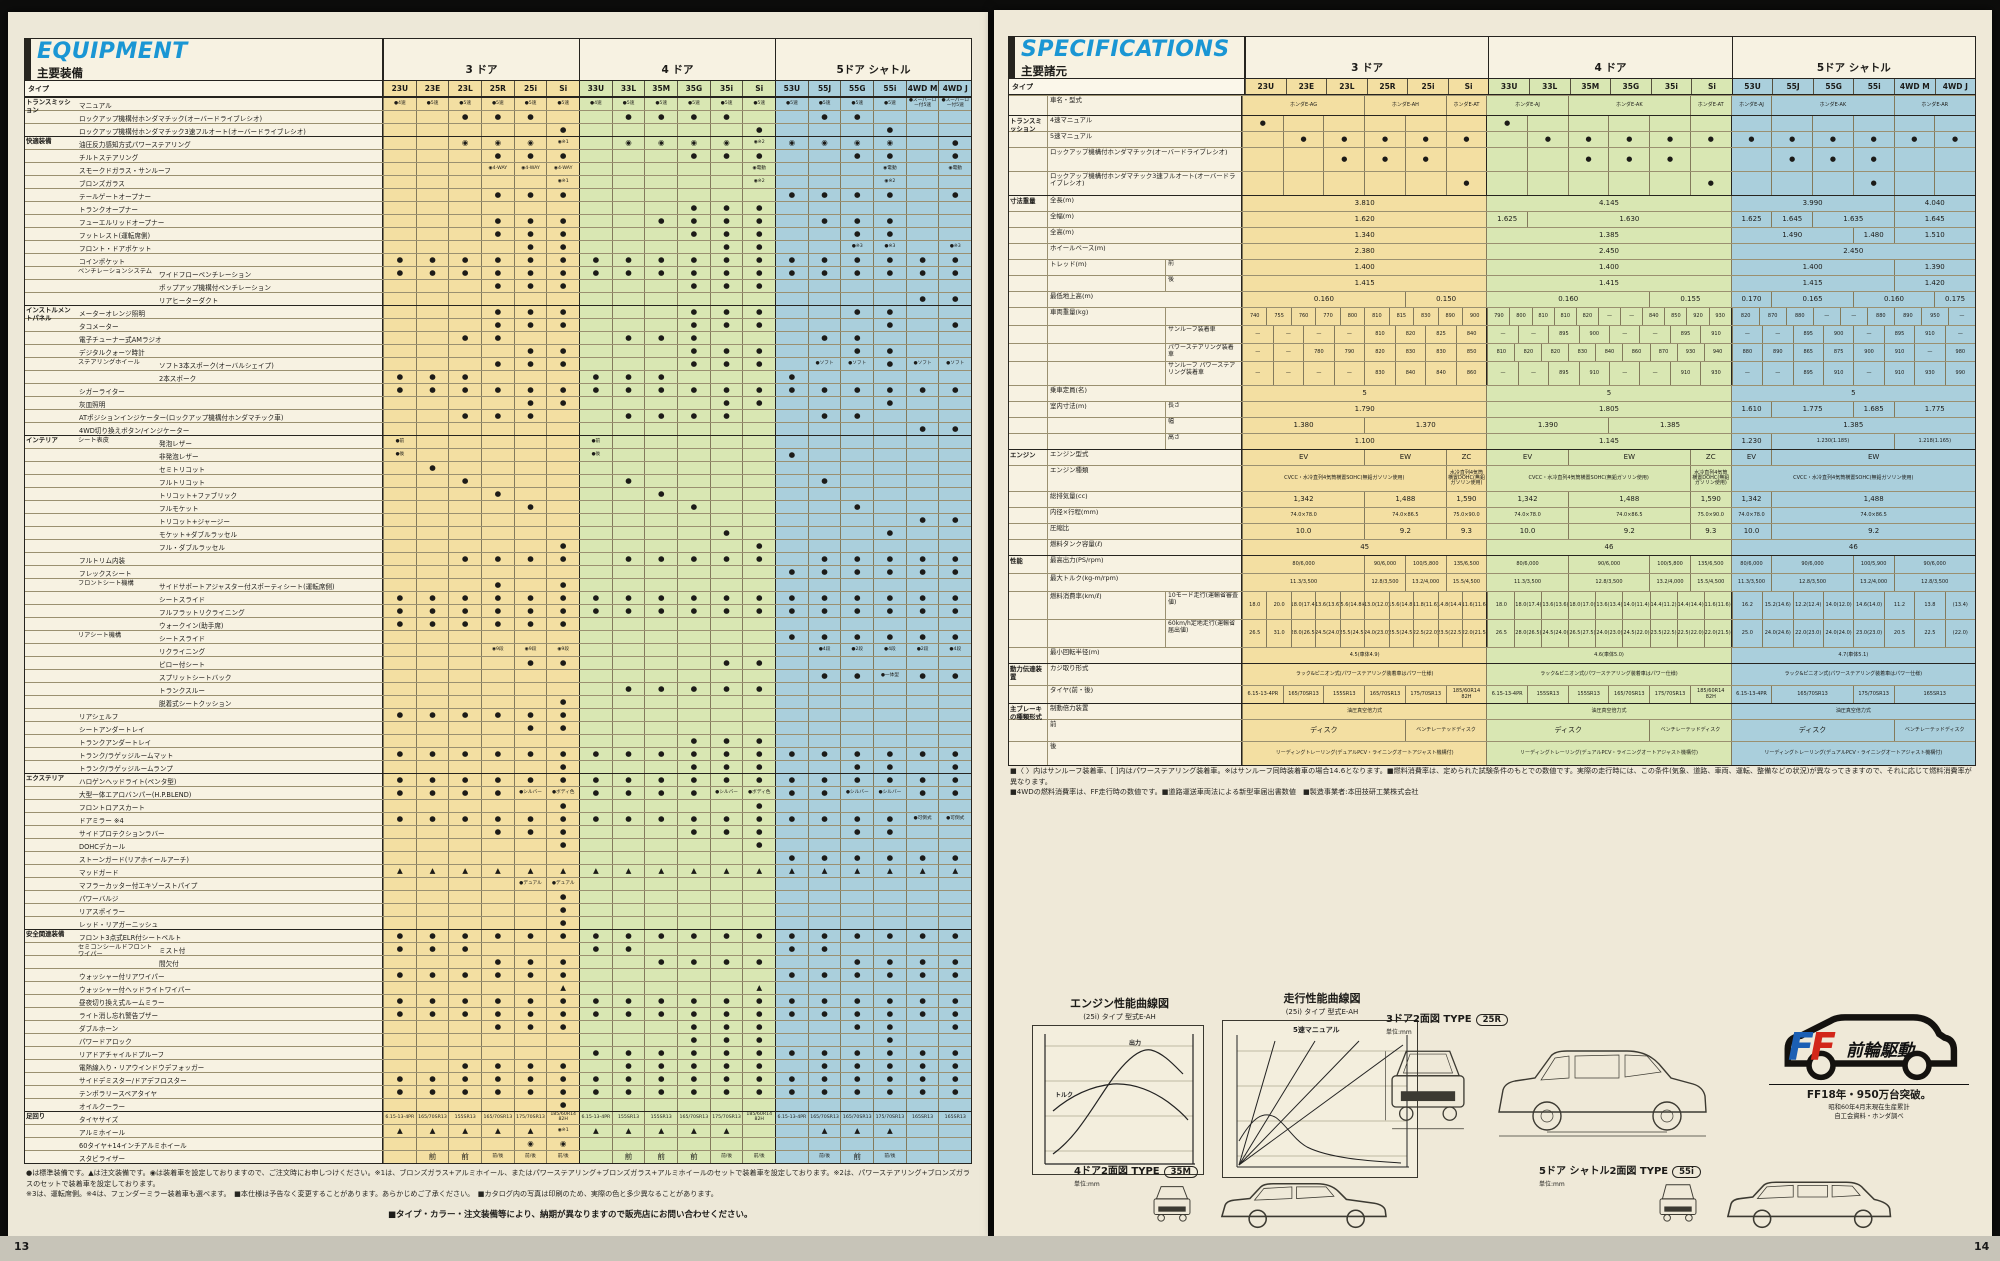  What do you see at coordinates (1410, 373) in the screenshot?
I see `spec-cell: 840` at bounding box center [1410, 373].